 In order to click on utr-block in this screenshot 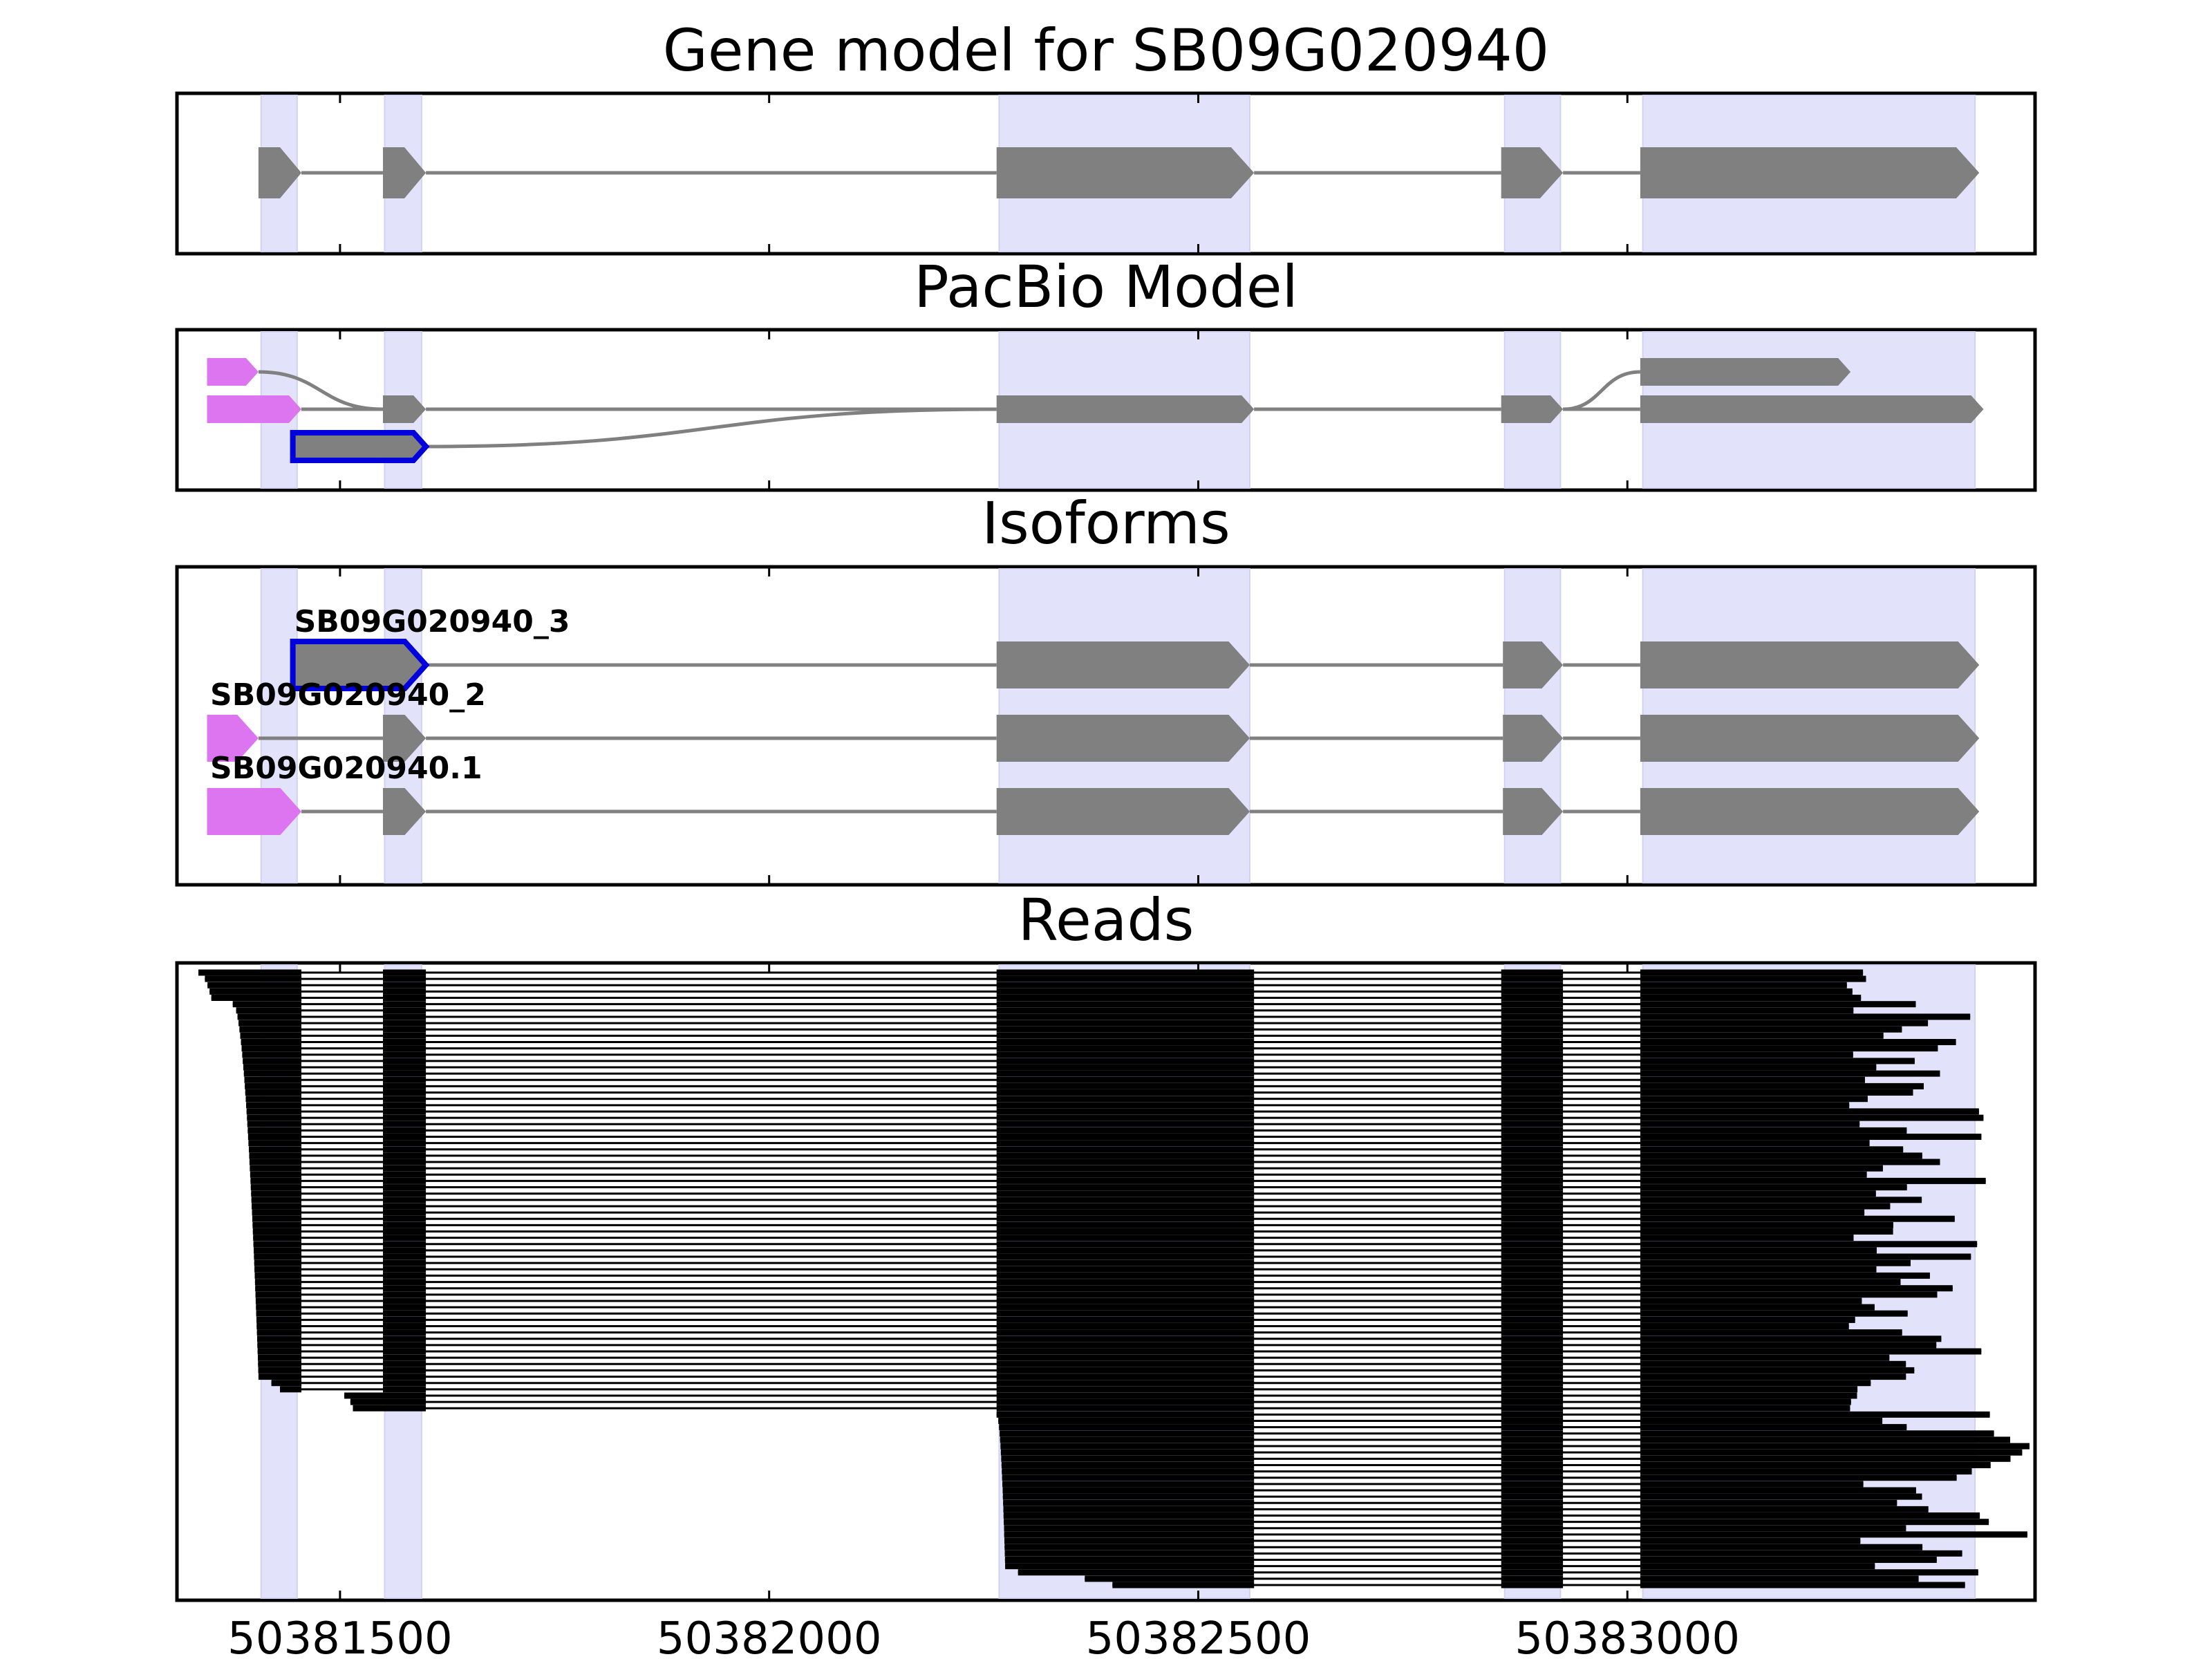, I will do `click(254, 409)`.